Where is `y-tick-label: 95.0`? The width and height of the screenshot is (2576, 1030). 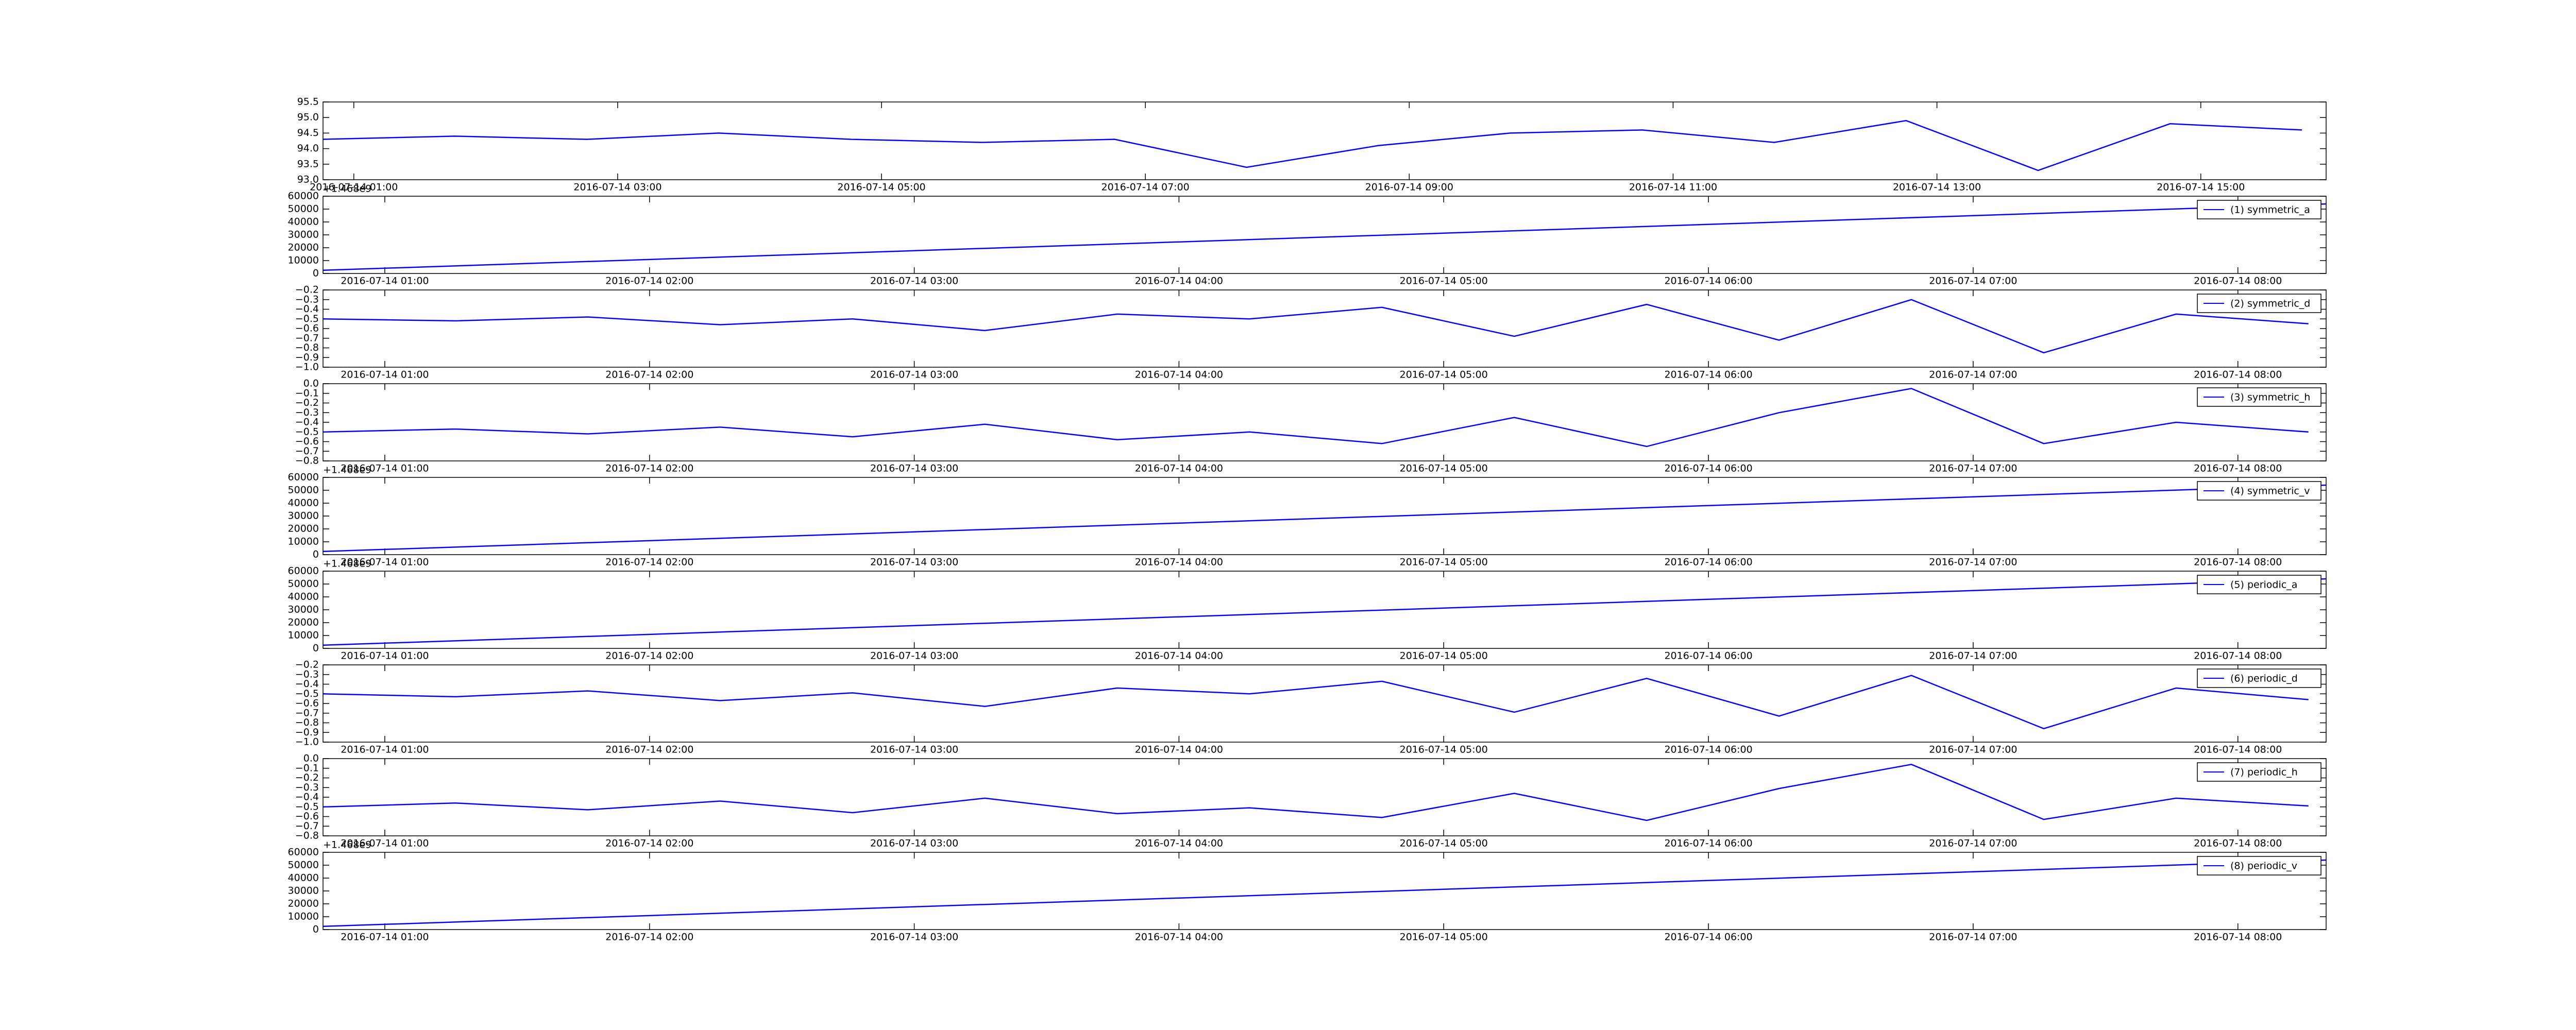
y-tick-label: 95.0 is located at coordinates (308, 117).